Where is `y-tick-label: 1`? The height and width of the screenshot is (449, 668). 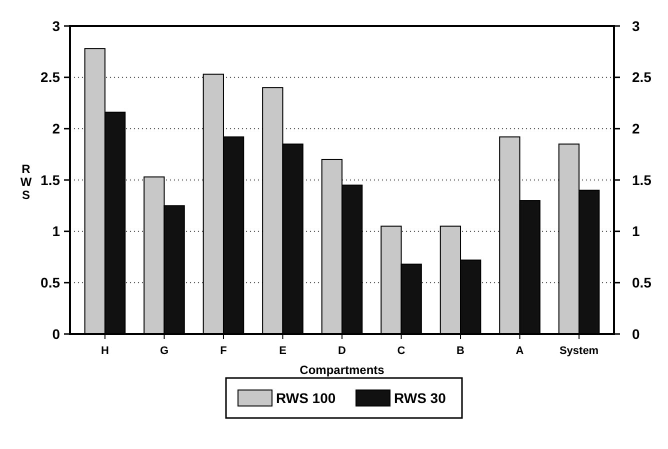
y-tick-label: 1 is located at coordinates (56, 231).